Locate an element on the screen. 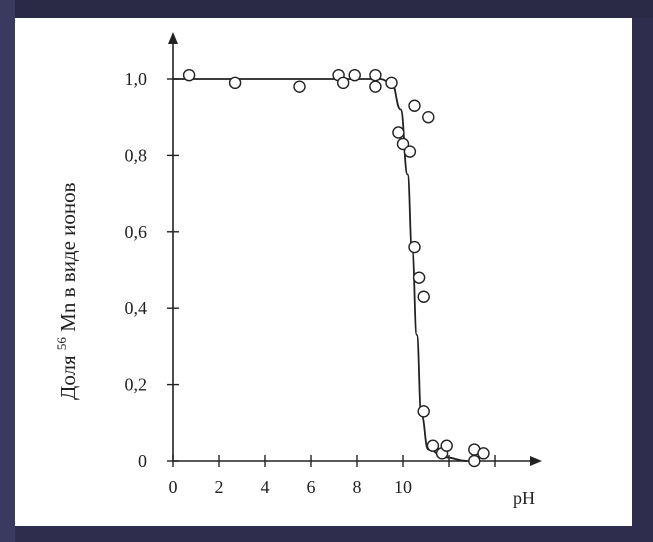 The image size is (653, 542). side-accent-bar is located at coordinates (7, 271).